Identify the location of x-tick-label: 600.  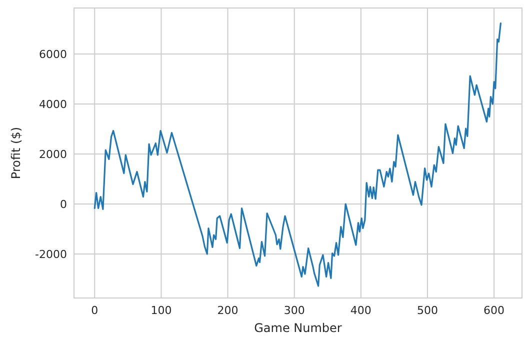
(494, 310).